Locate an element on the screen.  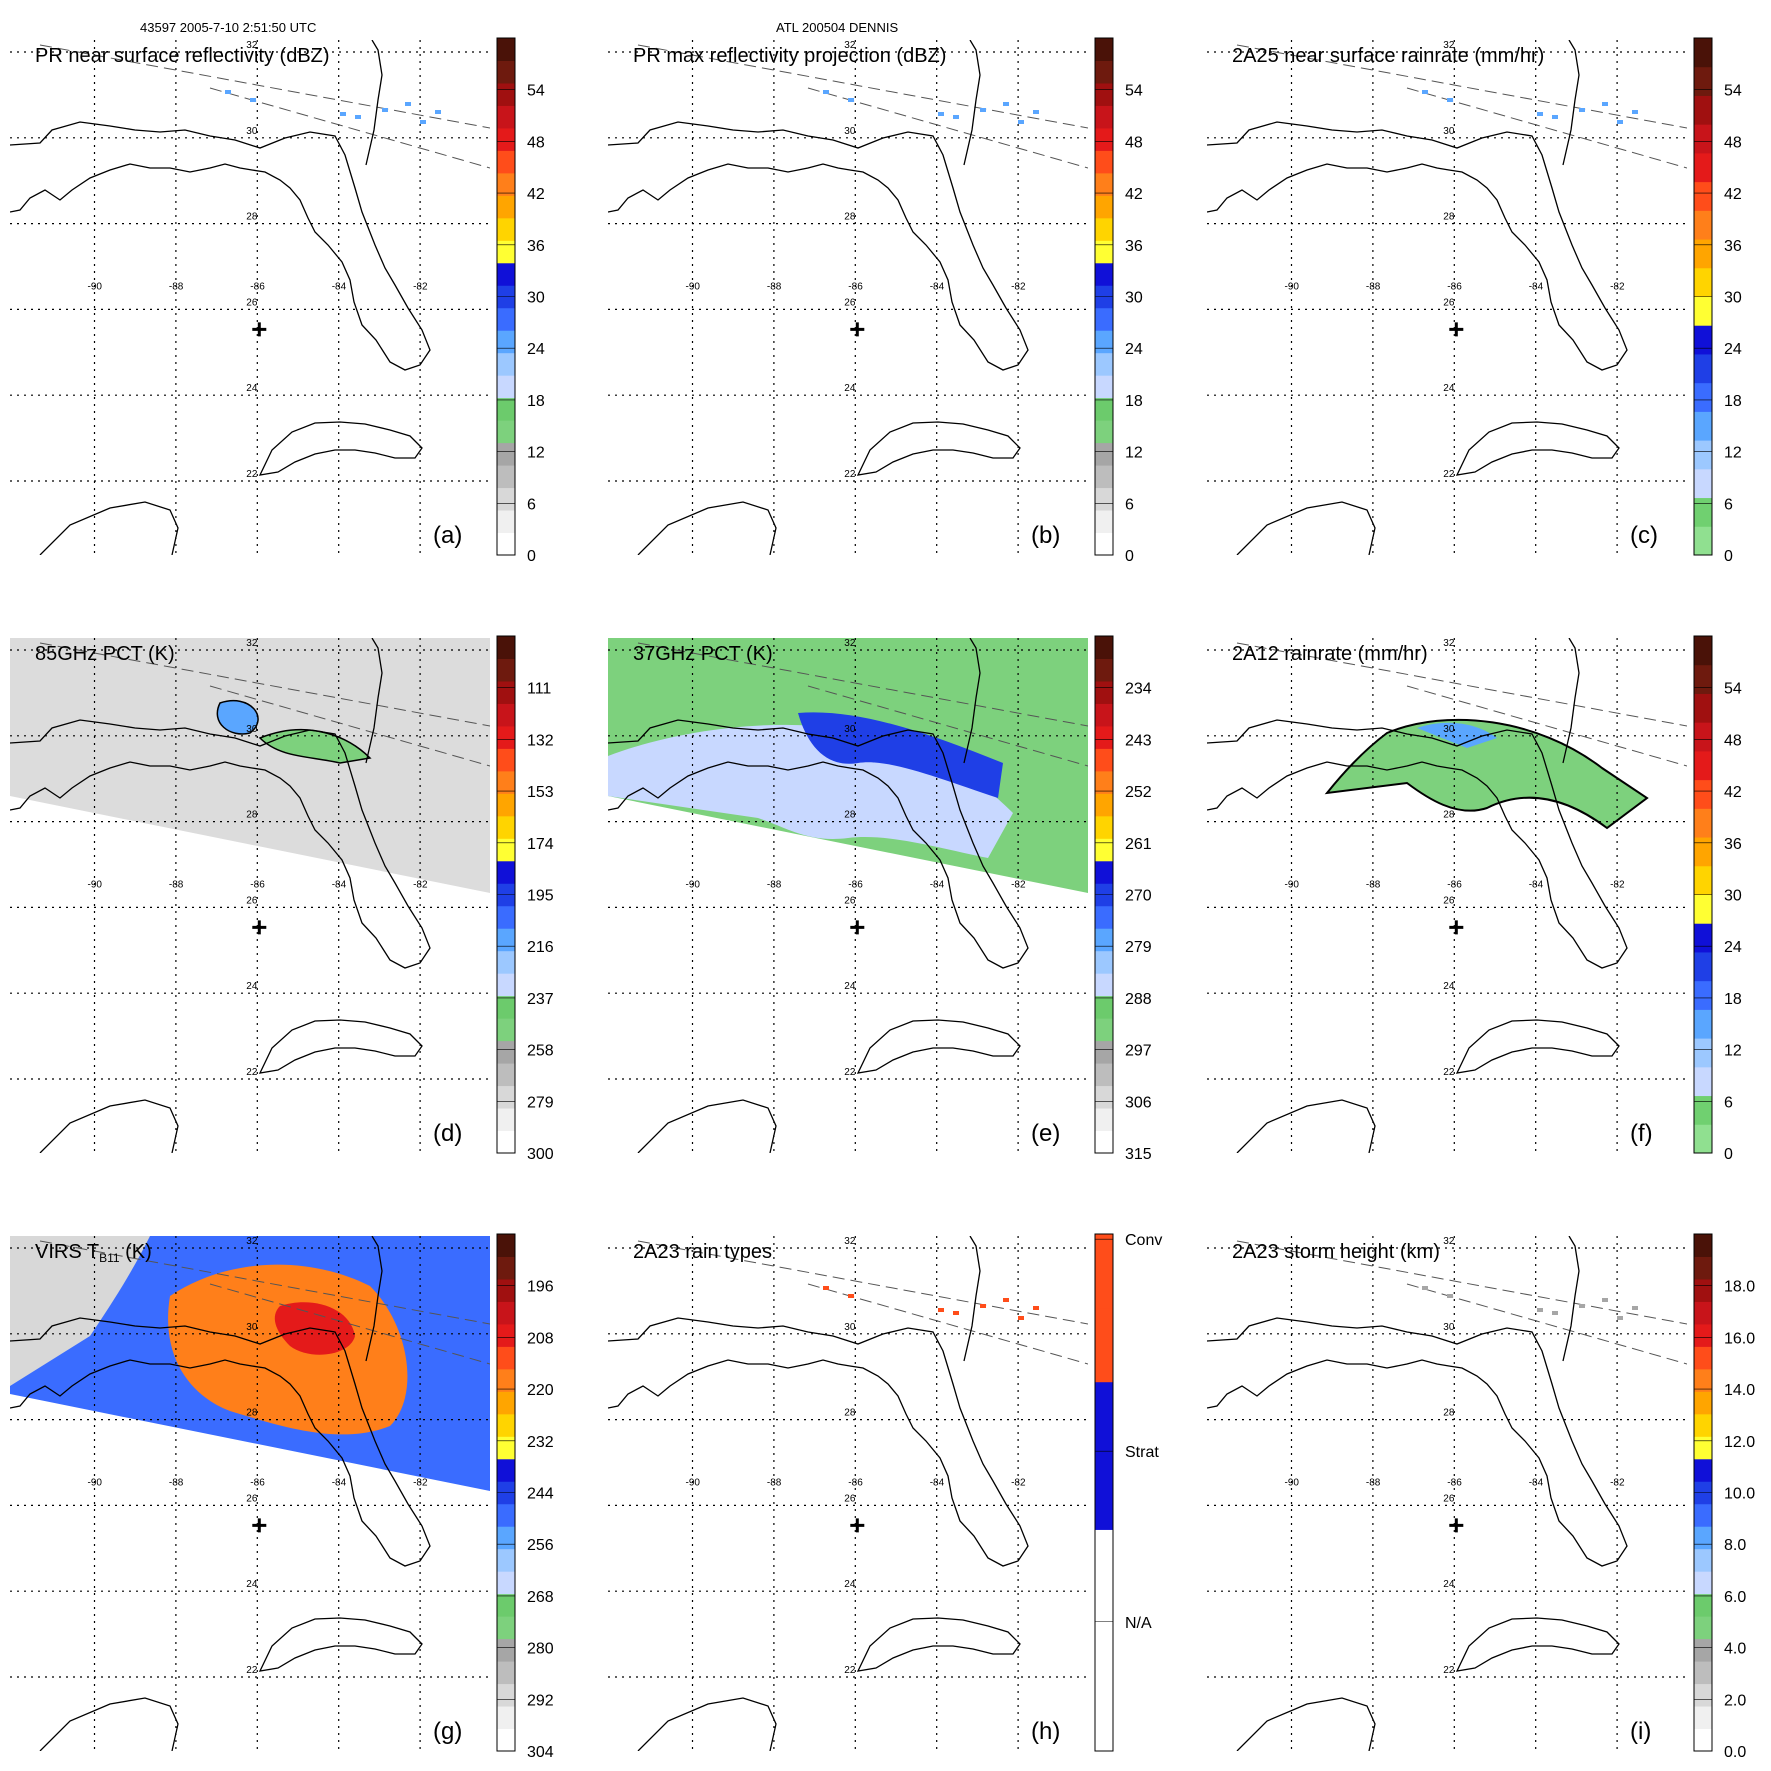
colorbar-tick-label: 252 is located at coordinates (1138, 792).